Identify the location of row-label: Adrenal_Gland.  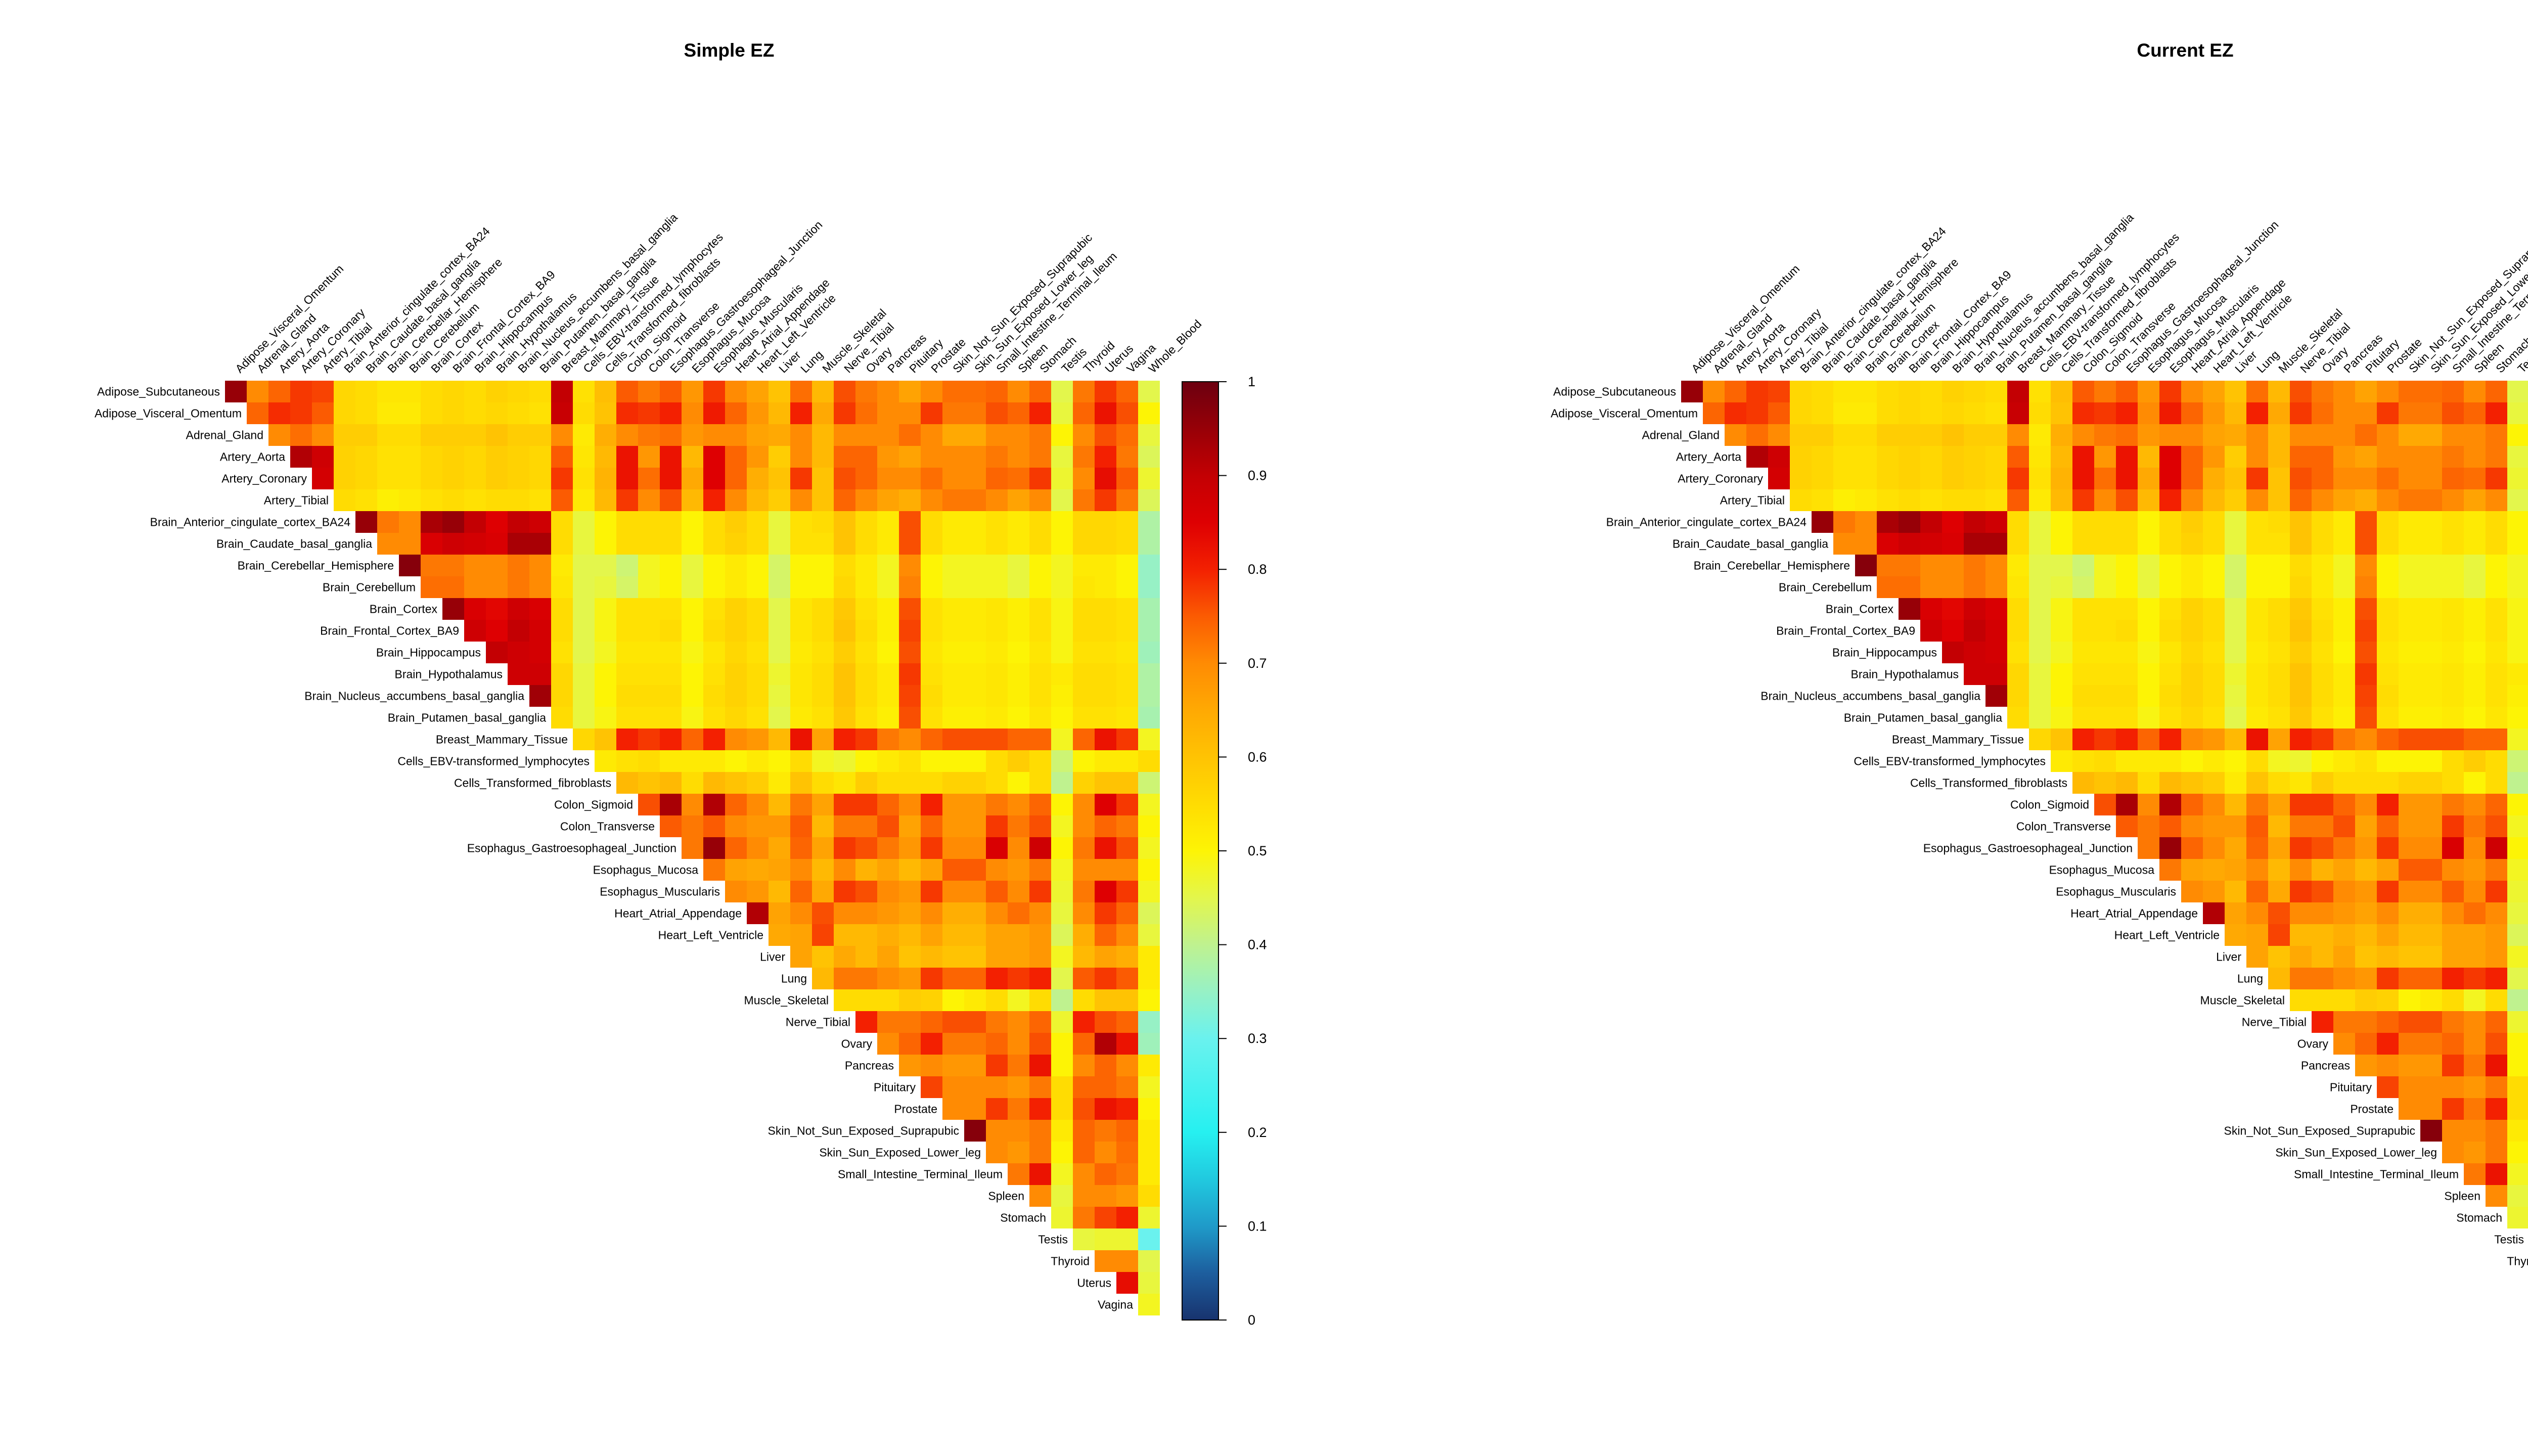
(225, 435).